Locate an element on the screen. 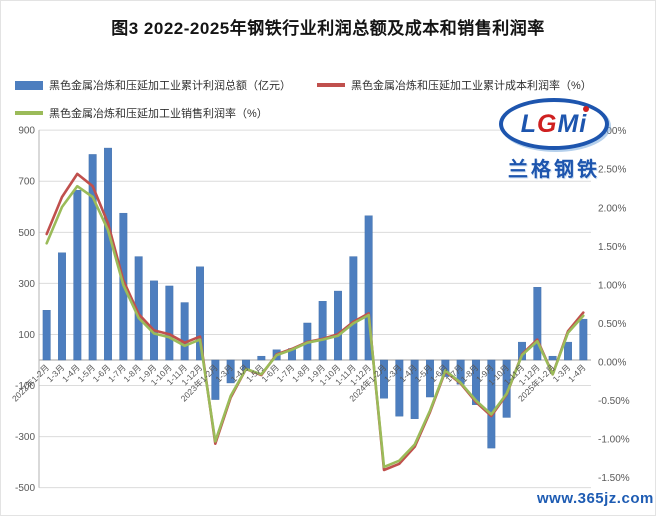  legend-label-sales-margin: 黑色金属冶炼和压延加工业销售利润率（%） is located at coordinates (158, 114).